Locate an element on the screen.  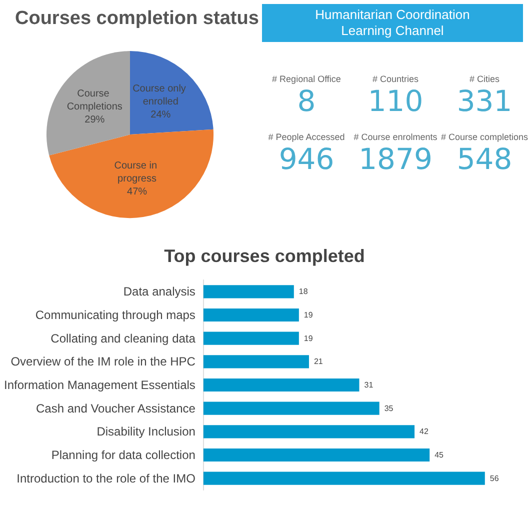
data-label: 18 is located at coordinates (303, 291).